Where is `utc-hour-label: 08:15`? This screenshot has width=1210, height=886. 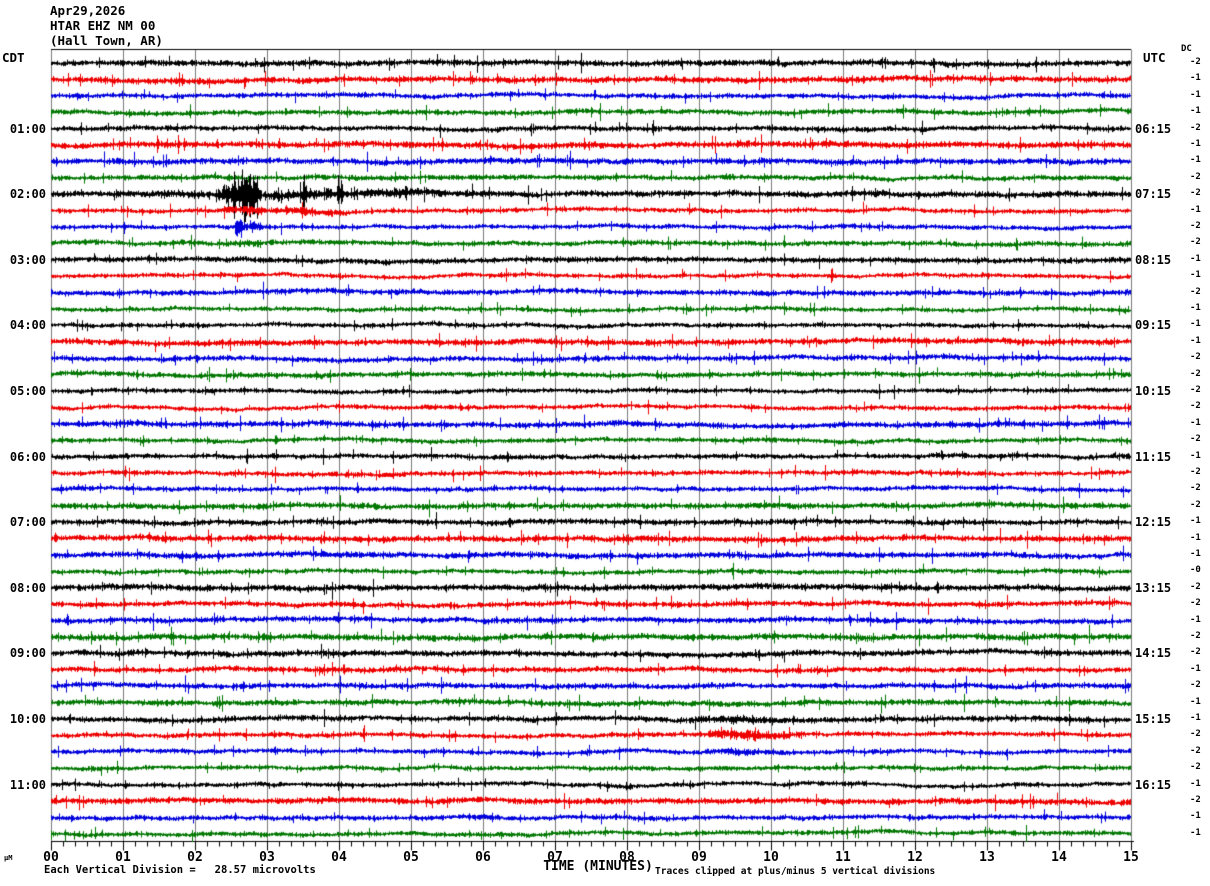 utc-hour-label: 08:15 is located at coordinates (1153, 259).